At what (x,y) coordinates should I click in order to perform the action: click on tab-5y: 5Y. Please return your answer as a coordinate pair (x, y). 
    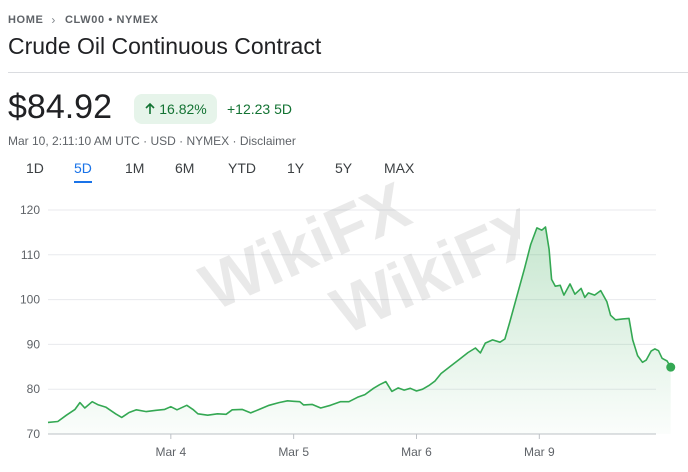
    Looking at the image, I should click on (344, 168).